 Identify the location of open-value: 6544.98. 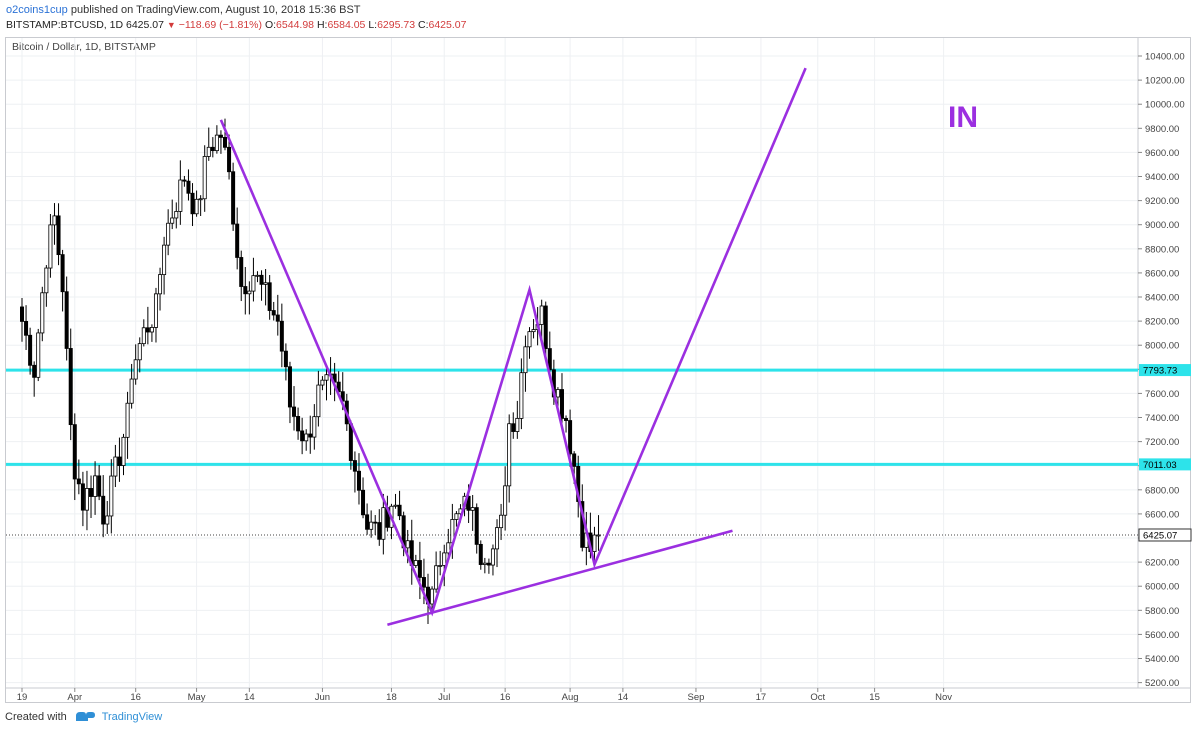
(295, 25).